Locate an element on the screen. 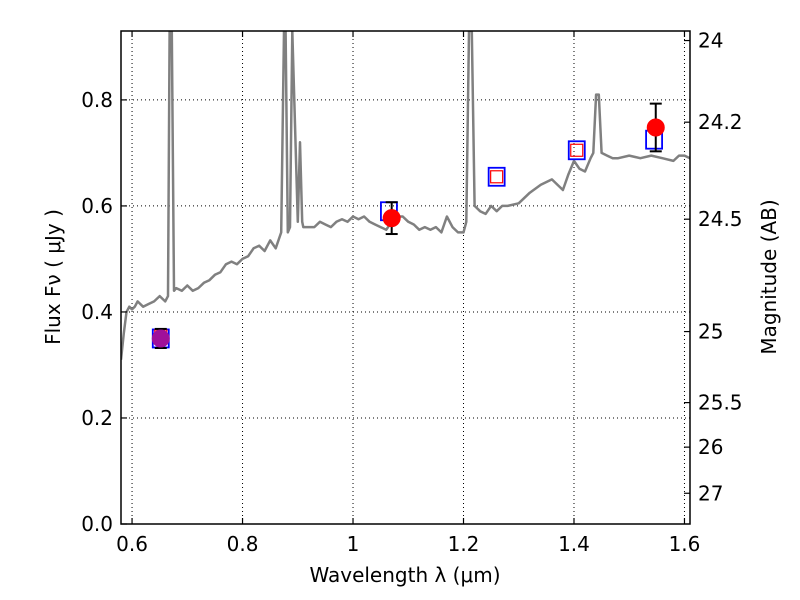  x-tick-label: 0.8 is located at coordinates (243, 544).